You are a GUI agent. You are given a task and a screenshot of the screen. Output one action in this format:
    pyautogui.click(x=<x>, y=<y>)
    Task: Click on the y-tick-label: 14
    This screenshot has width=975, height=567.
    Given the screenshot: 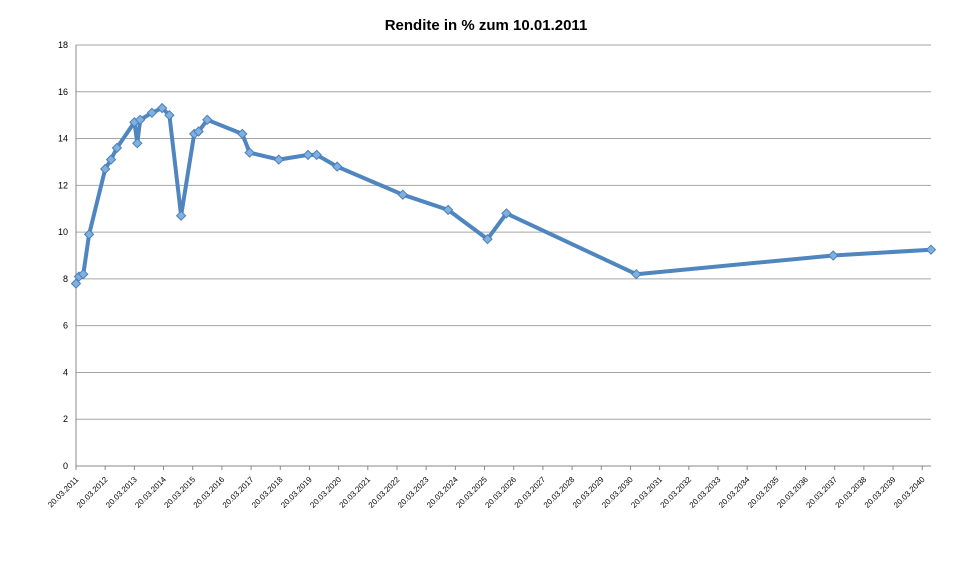 What is the action you would take?
    pyautogui.click(x=63, y=139)
    